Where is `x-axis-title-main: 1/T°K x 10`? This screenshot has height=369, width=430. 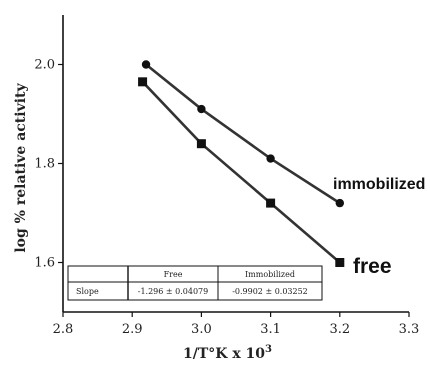
x-axis-title-main: 1/T°K x 10 is located at coordinates (224, 354).